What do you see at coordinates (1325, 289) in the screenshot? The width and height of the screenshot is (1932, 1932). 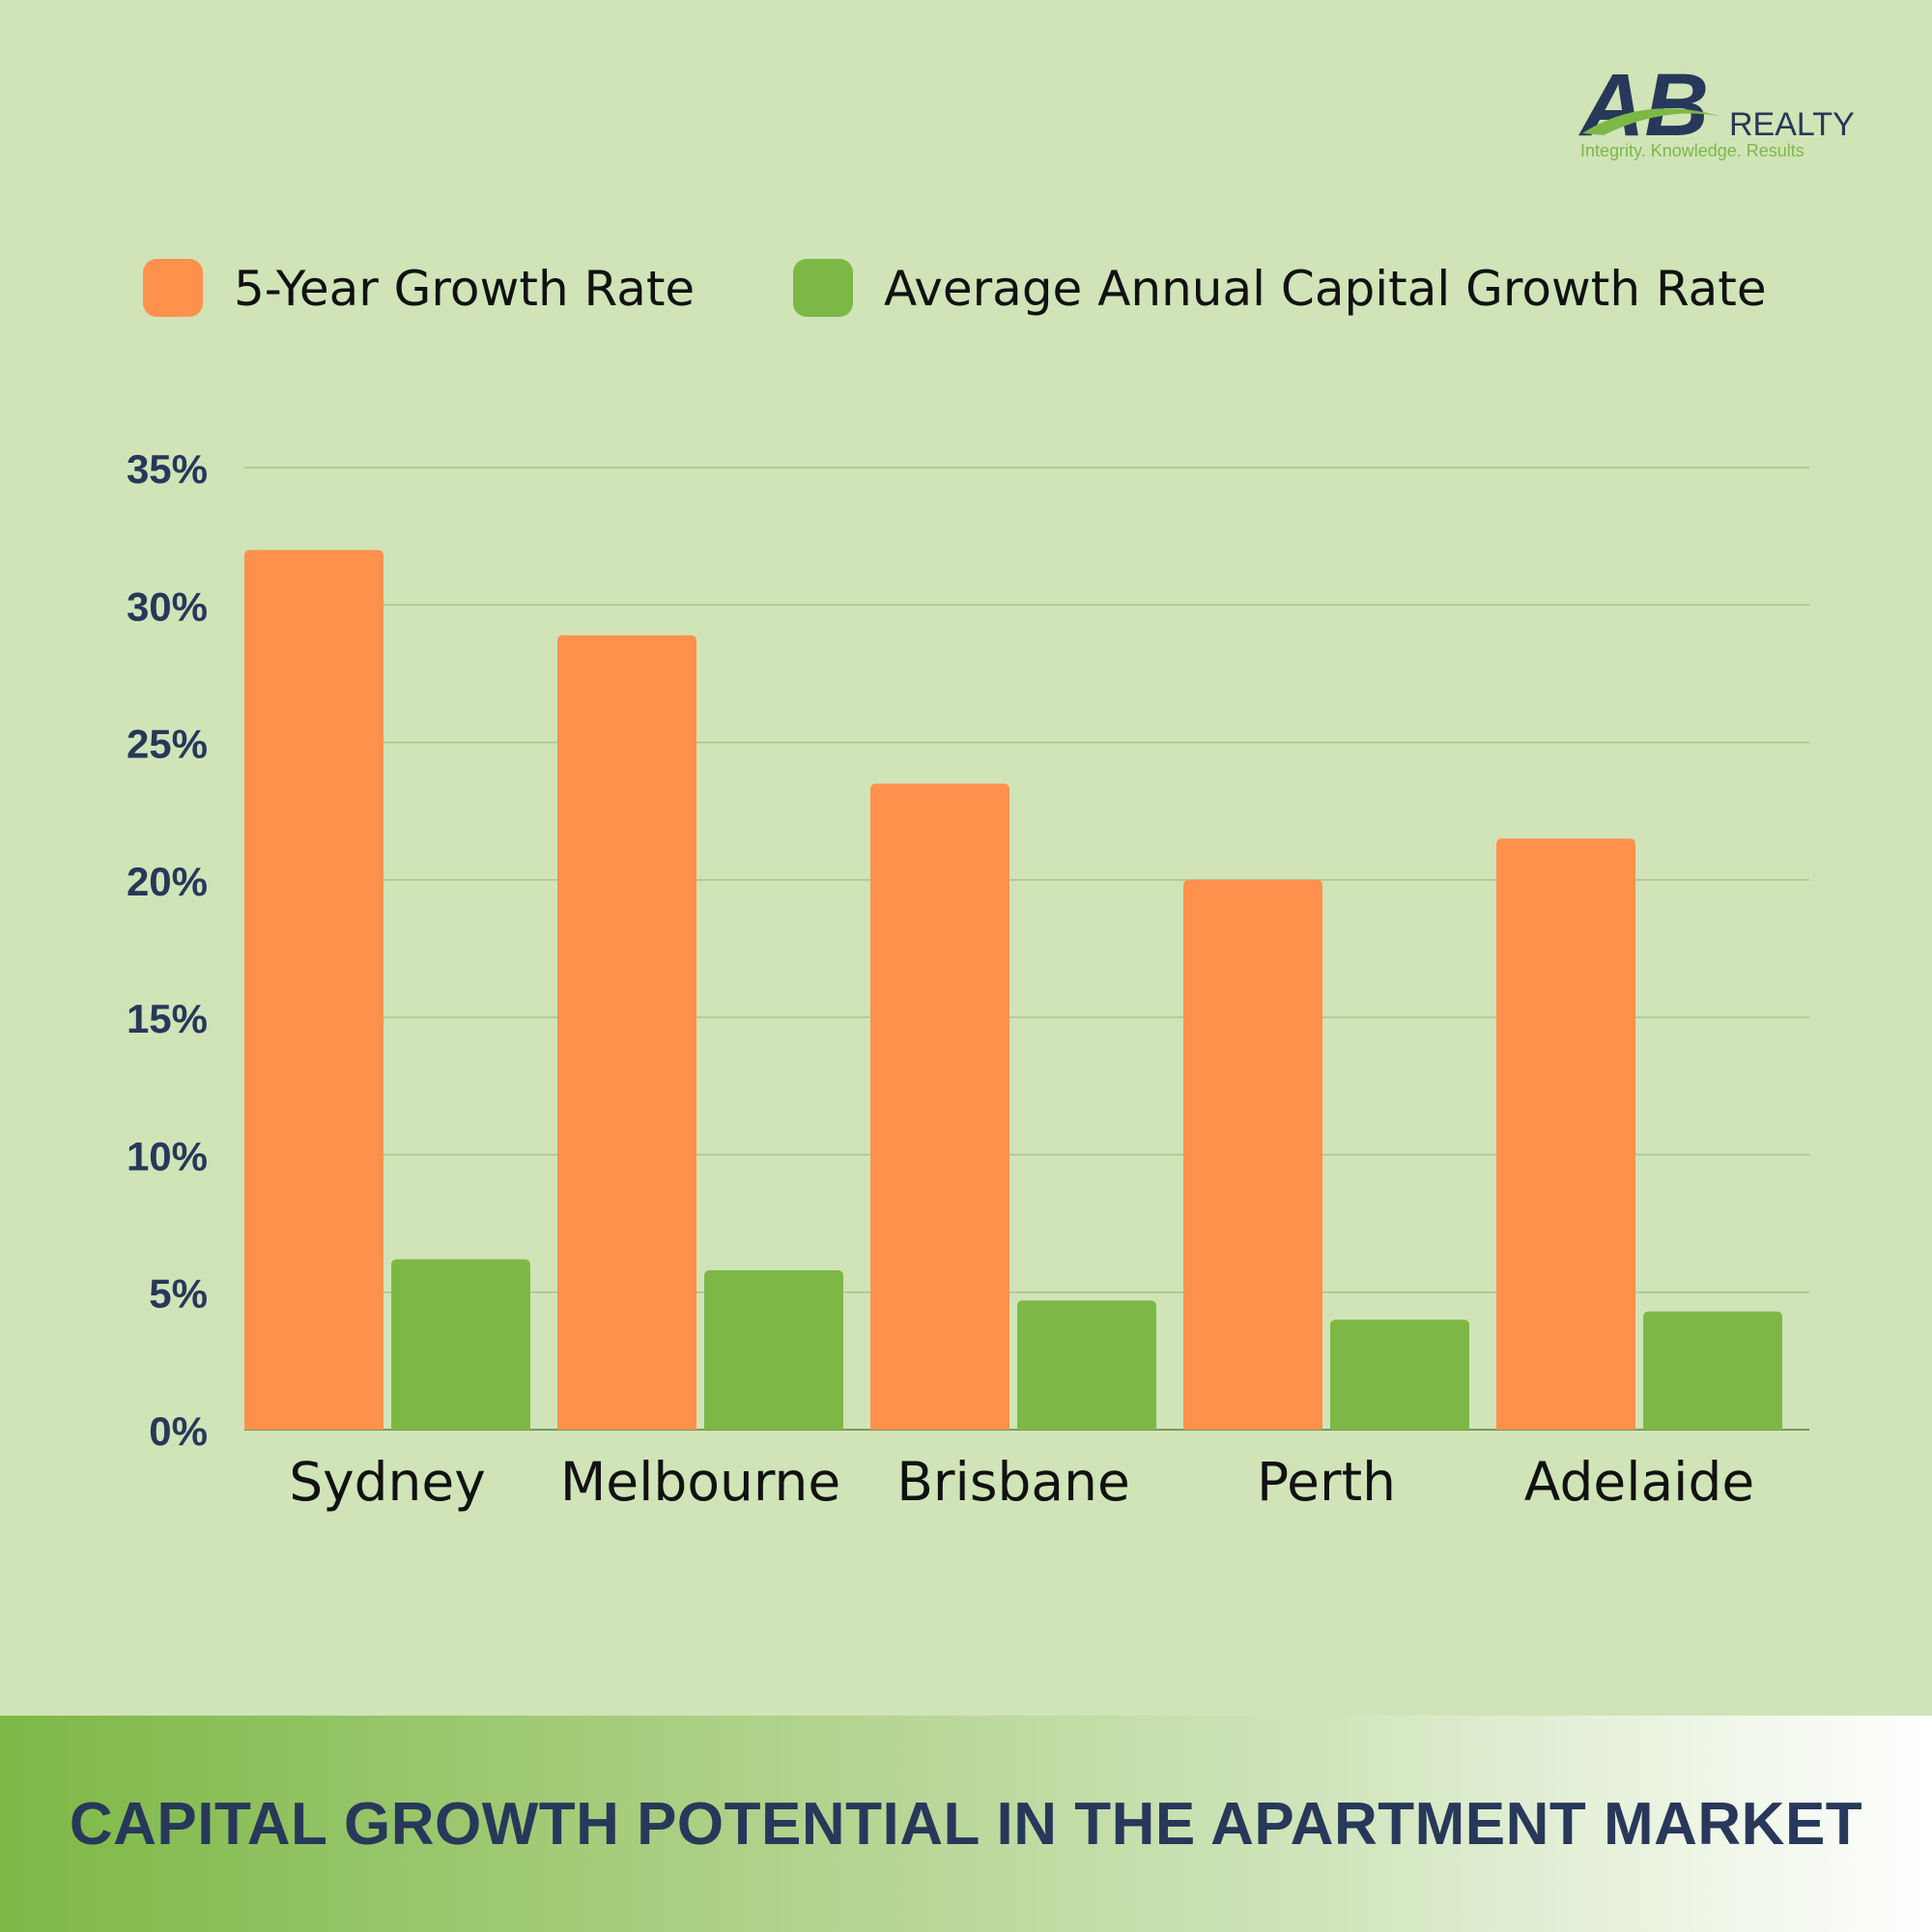 I see `legend-label: Average Annual Capital Growth Rate` at bounding box center [1325, 289].